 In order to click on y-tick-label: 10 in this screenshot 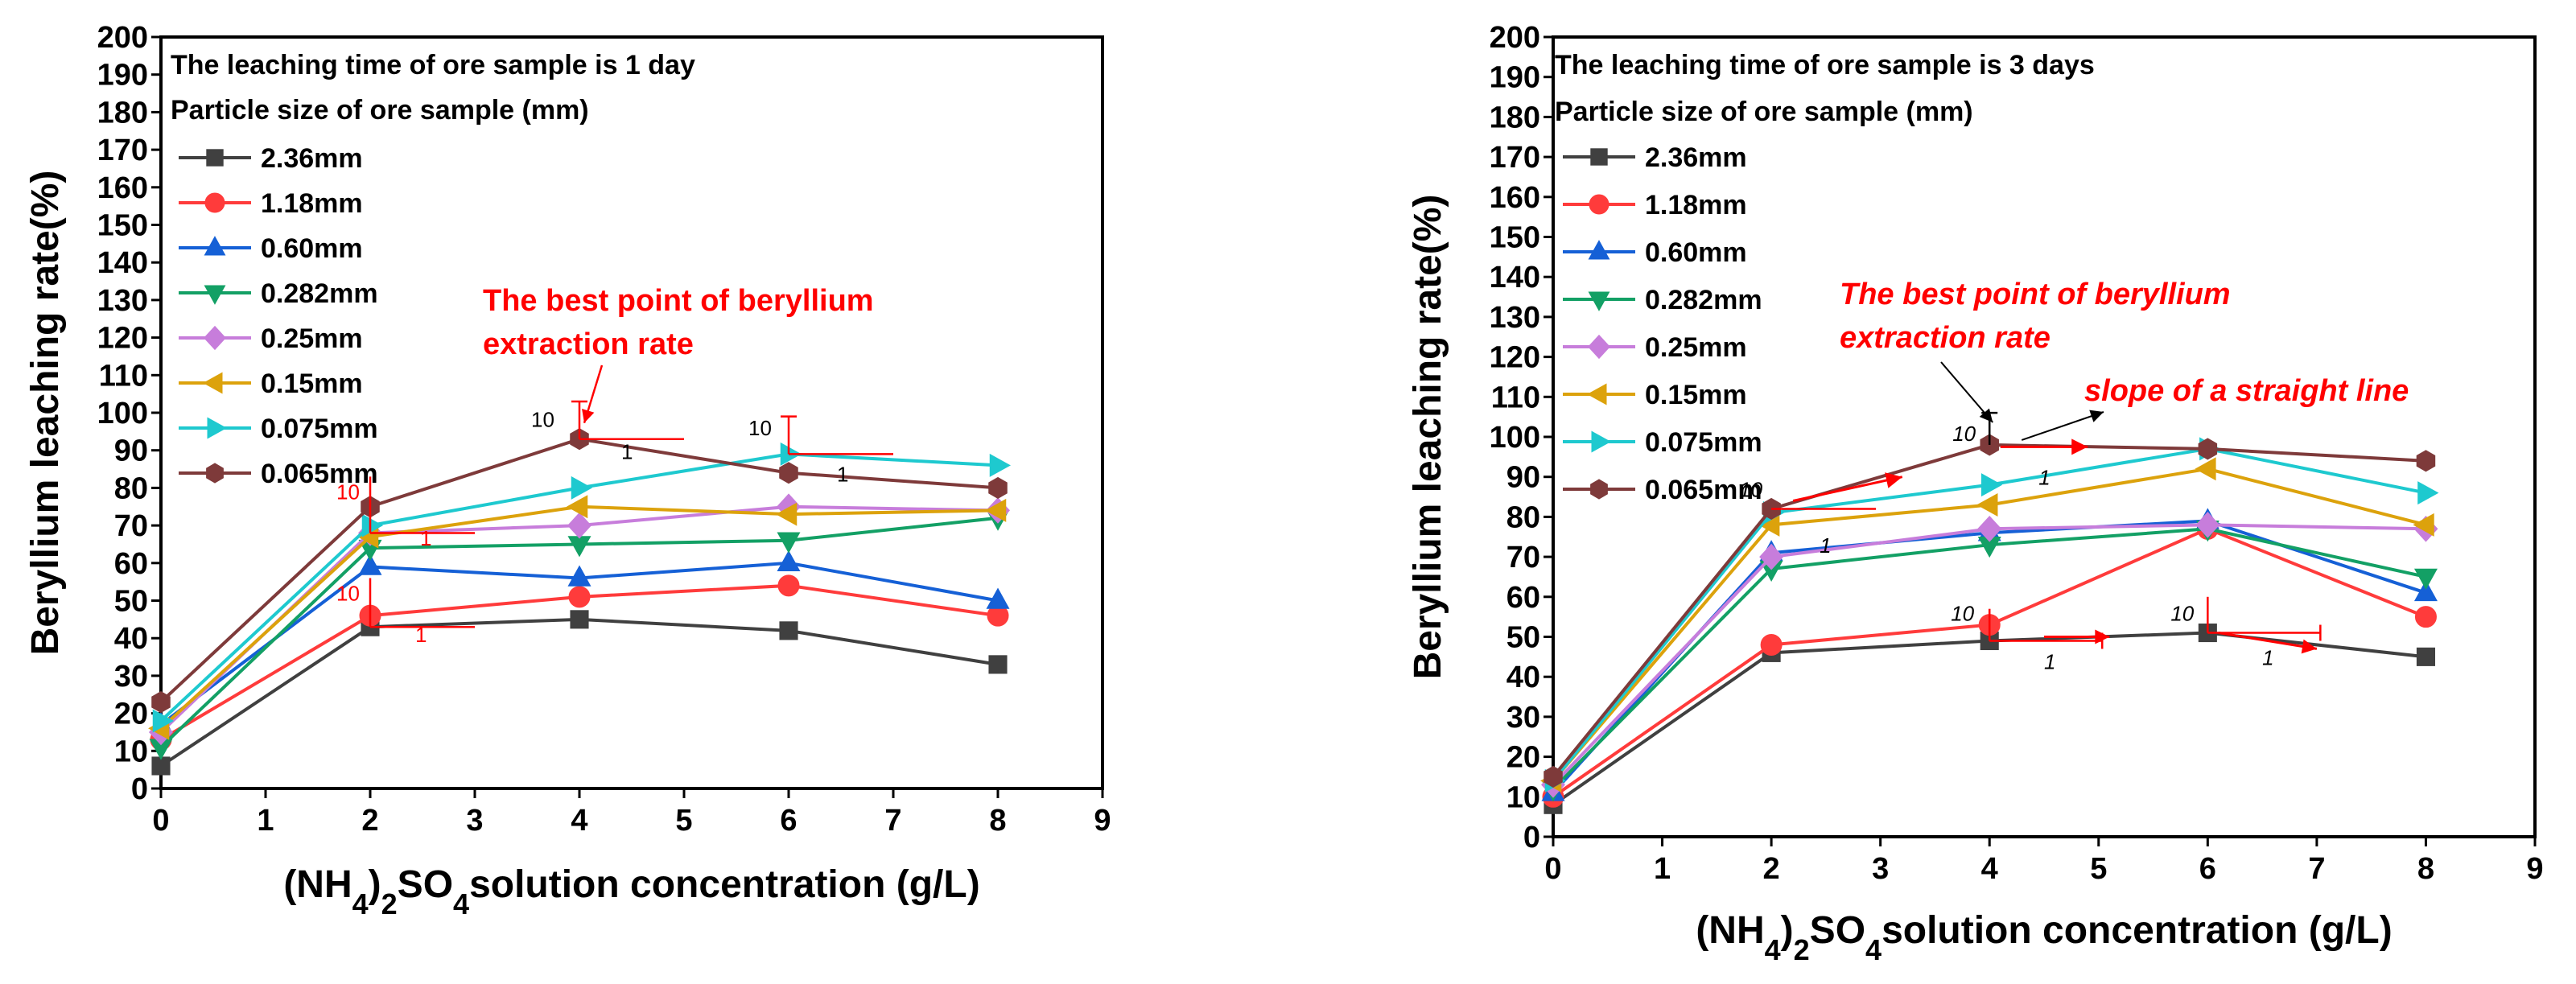, I will do `click(1523, 797)`.